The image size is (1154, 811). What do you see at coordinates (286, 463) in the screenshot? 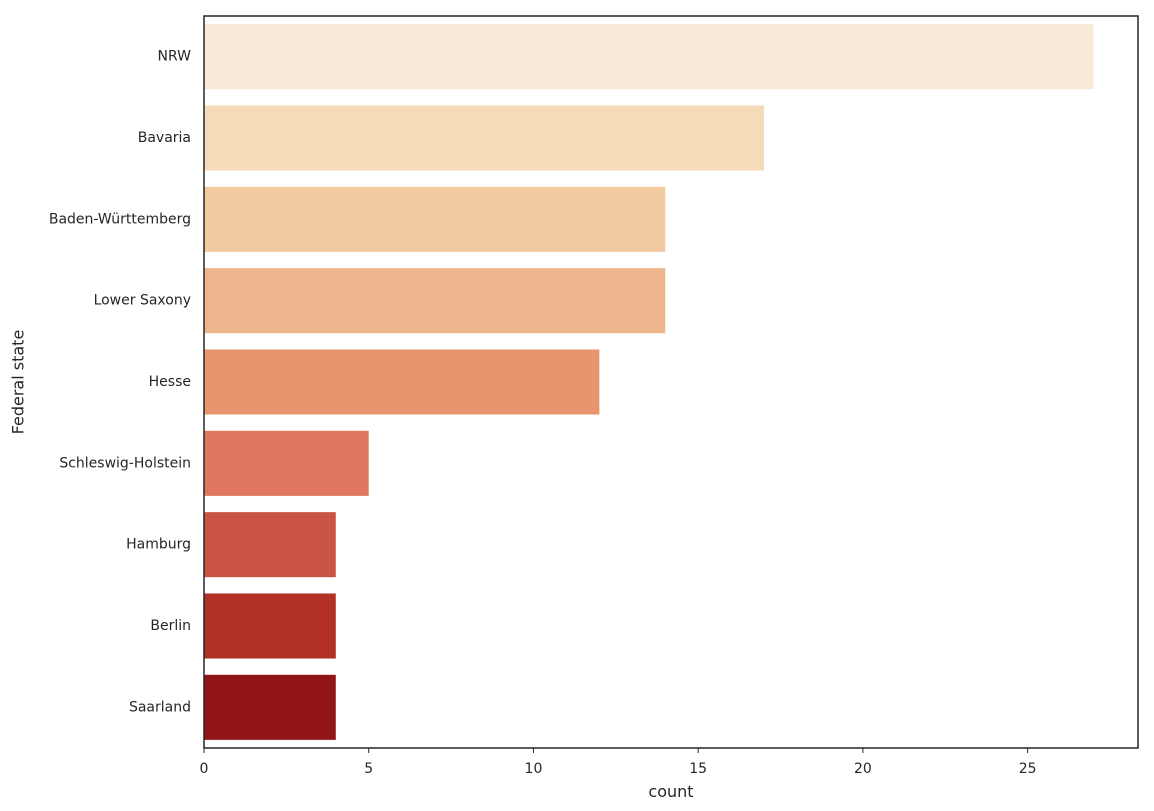
I see `bar-schleswig-holstein` at bounding box center [286, 463].